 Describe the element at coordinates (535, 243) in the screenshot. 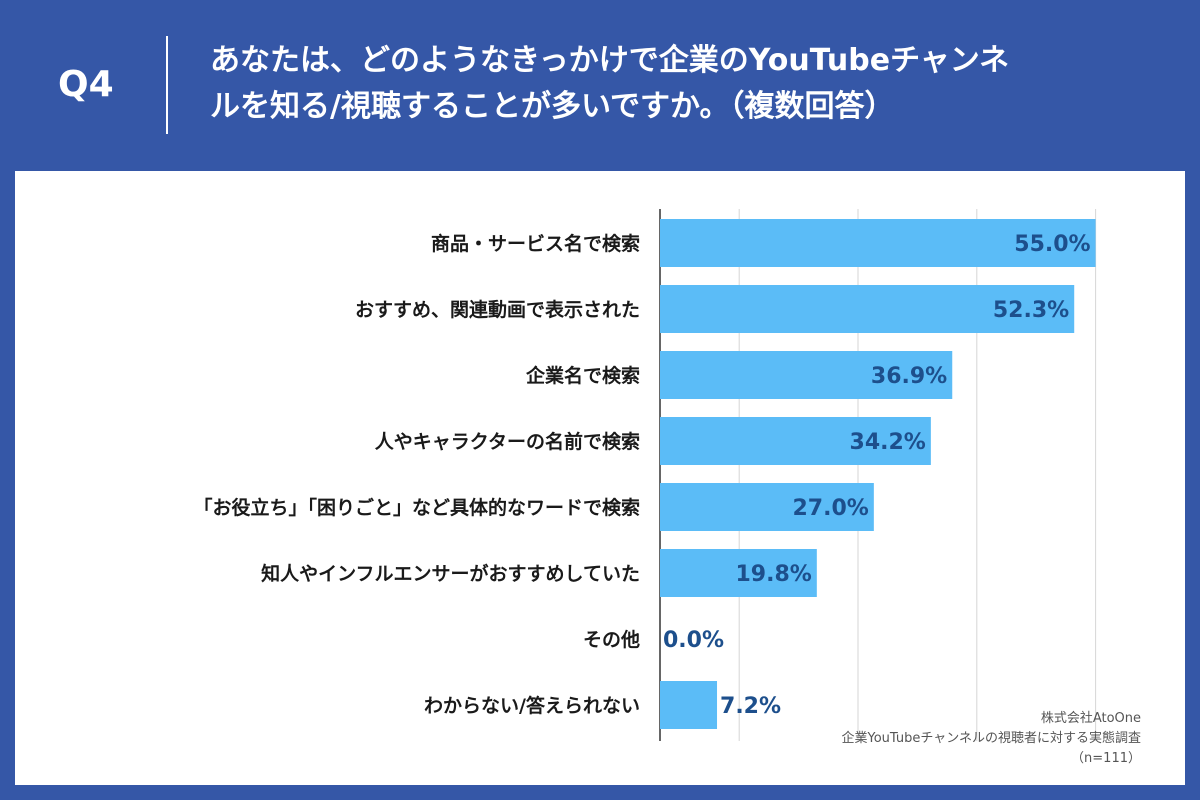

I see `category-label: 商品・サービス名で検索` at that location.